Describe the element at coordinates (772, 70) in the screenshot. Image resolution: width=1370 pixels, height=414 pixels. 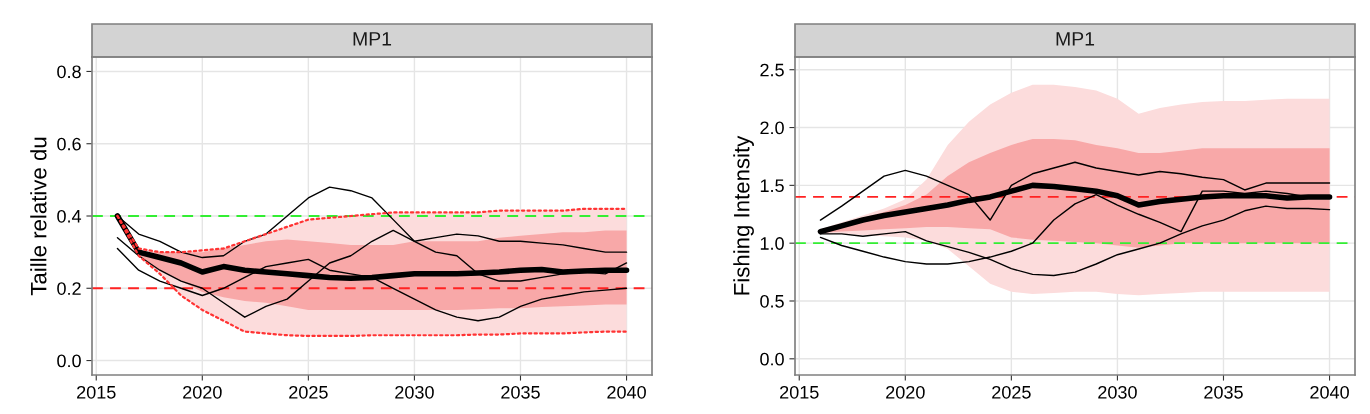
I see `y-tick-label: 2.5` at that location.